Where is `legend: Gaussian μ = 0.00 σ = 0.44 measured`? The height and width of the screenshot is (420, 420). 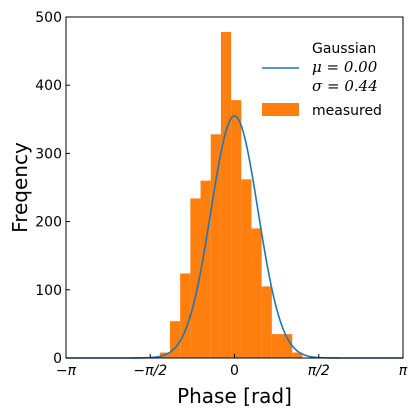 legend: Gaussian μ = 0.00 σ = 0.44 measured is located at coordinates (322, 80).